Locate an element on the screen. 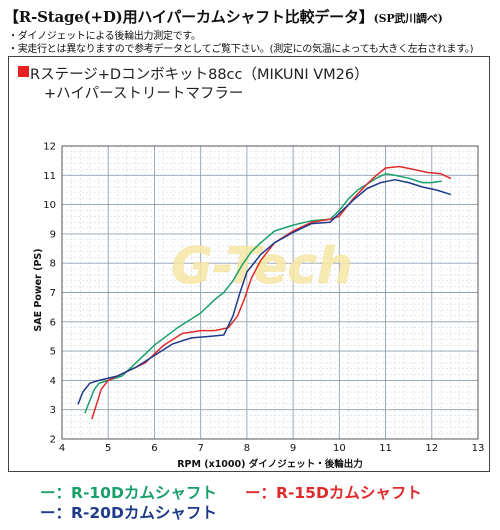  y-tick-label: 8 is located at coordinates (53, 264).